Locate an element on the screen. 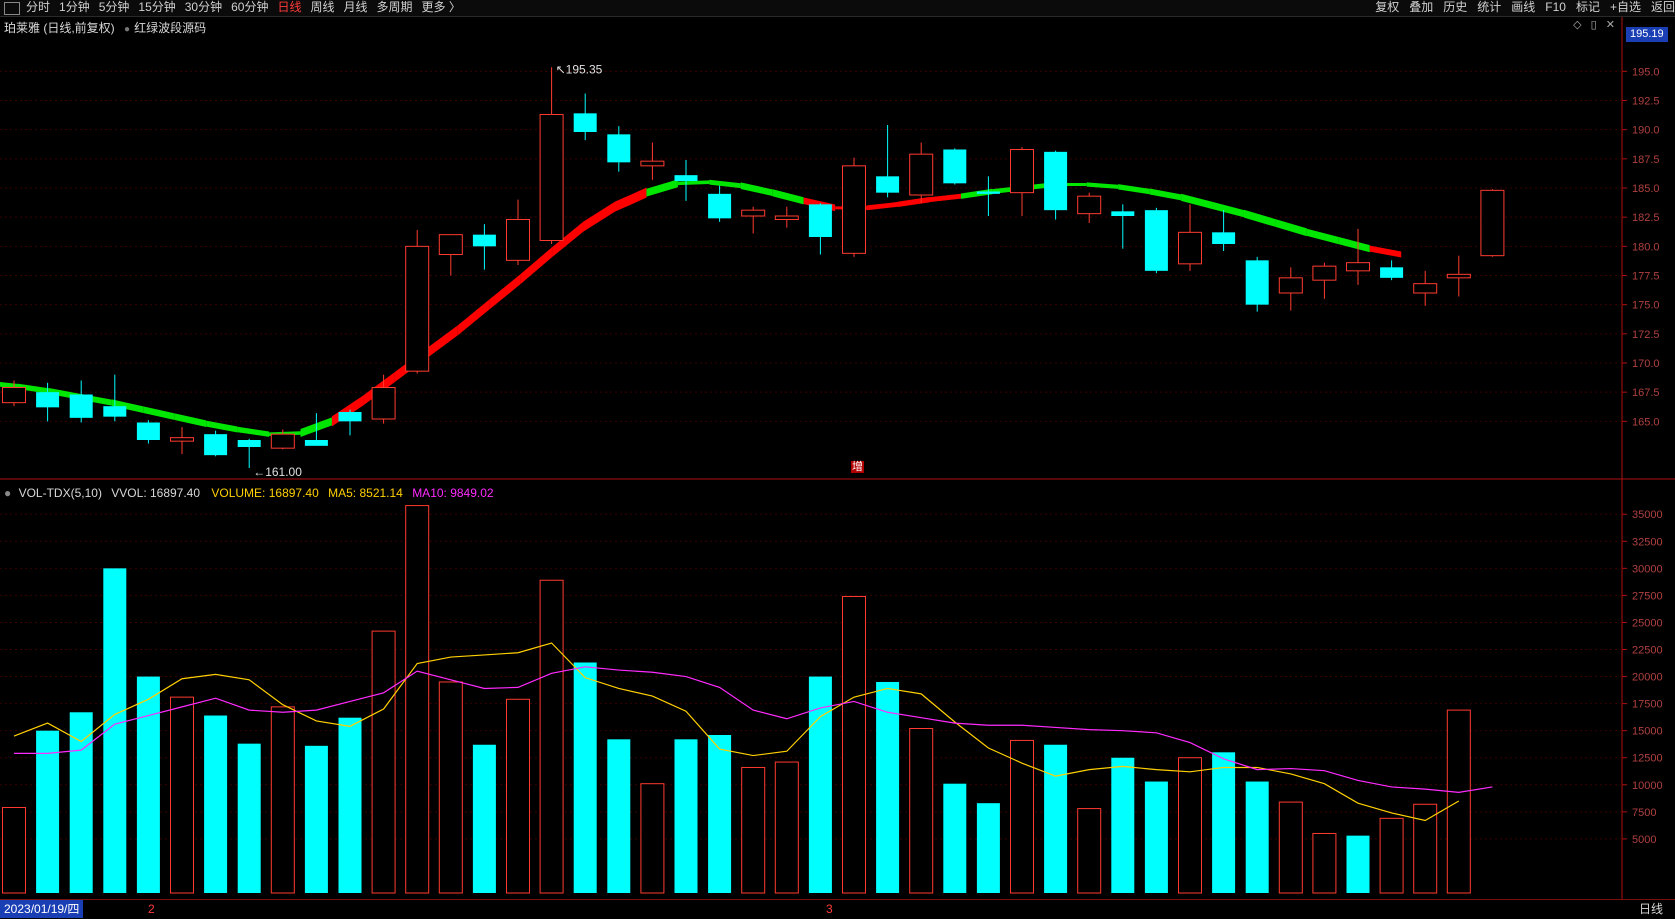 The image size is (1675, 919). price-tick-label: 180.0 is located at coordinates (1646, 247).